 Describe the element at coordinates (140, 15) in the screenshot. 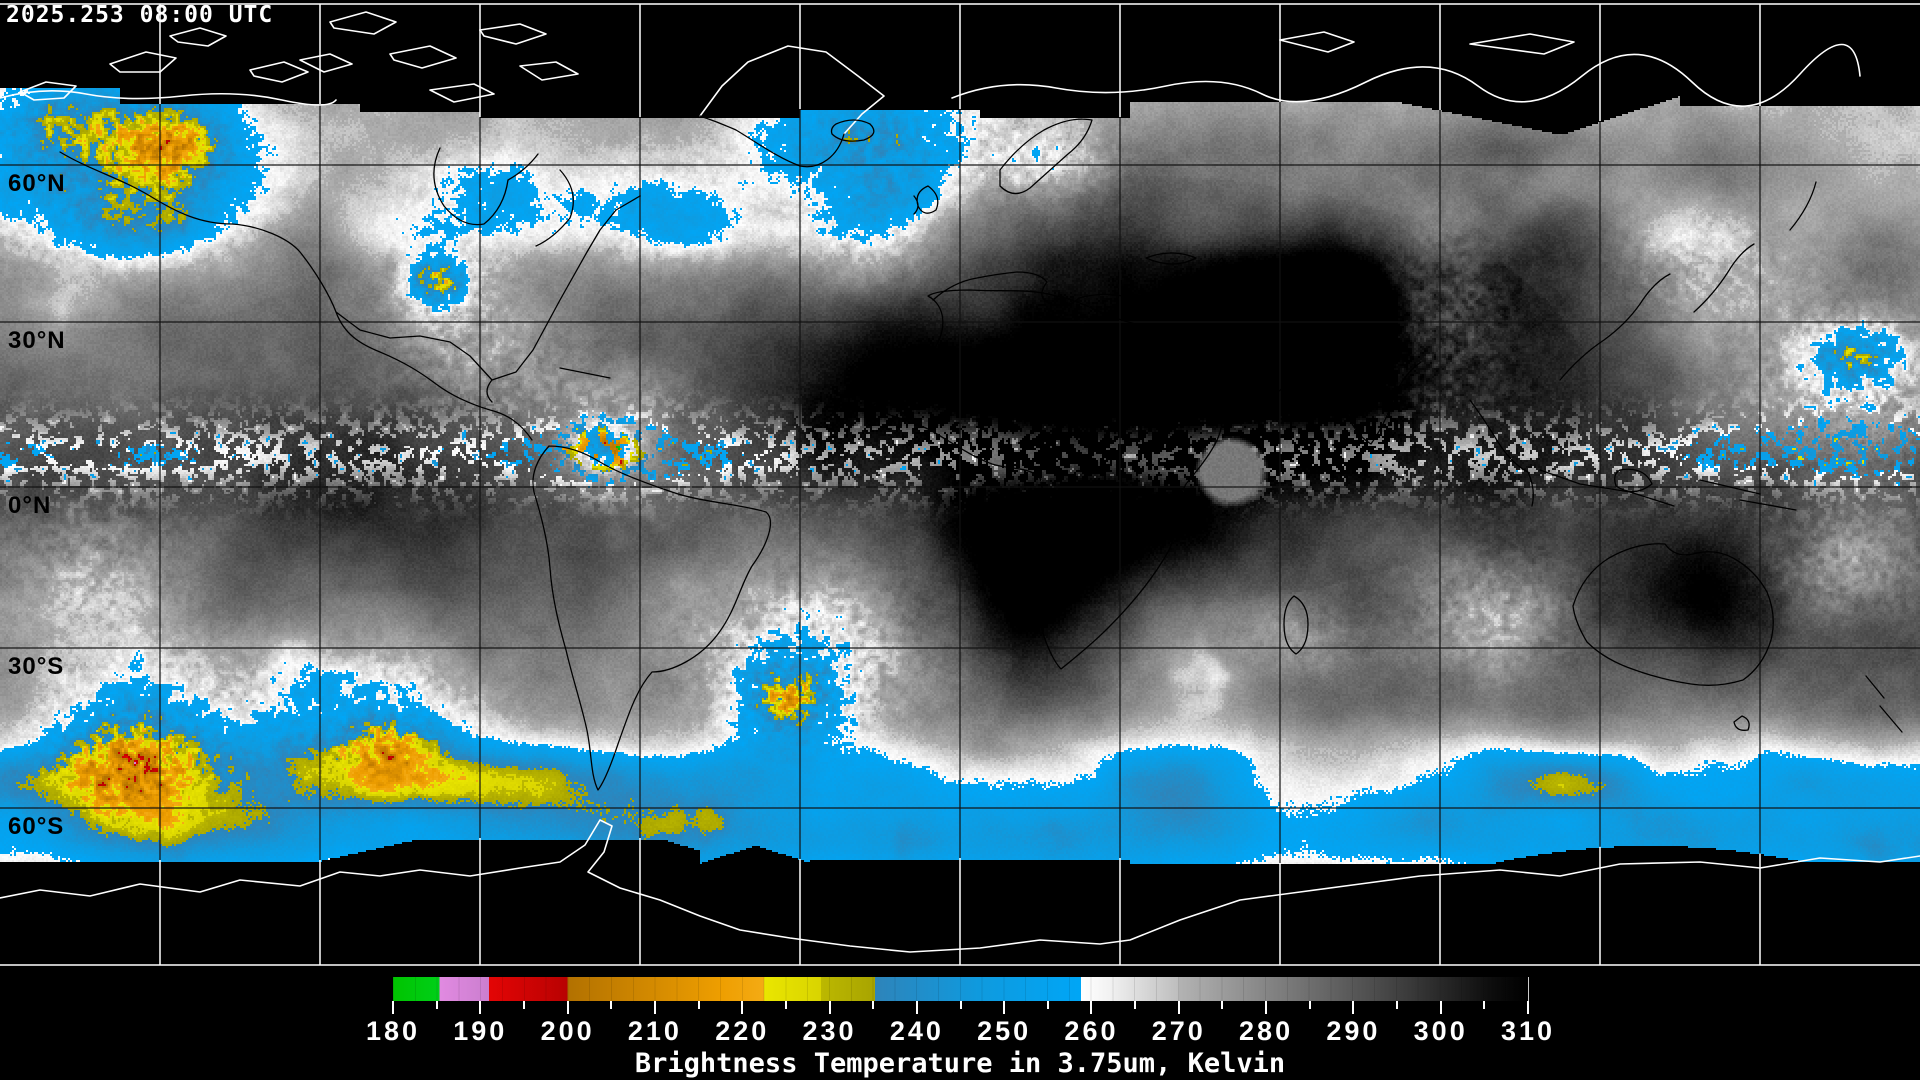

I see `timestamp-label: 2025.253 08:00 UTC` at that location.